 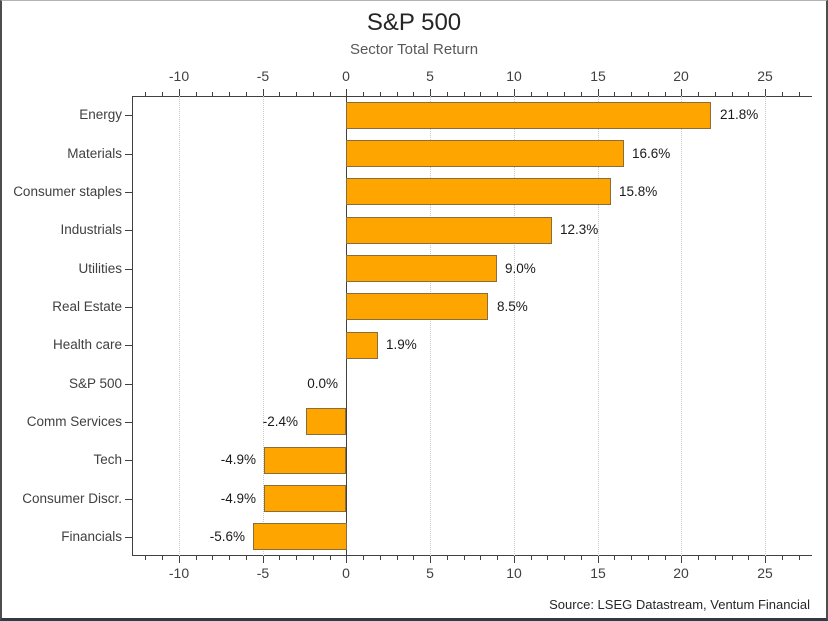 What do you see at coordinates (681, 76) in the screenshot?
I see `top-axis-tick-label: 20` at bounding box center [681, 76].